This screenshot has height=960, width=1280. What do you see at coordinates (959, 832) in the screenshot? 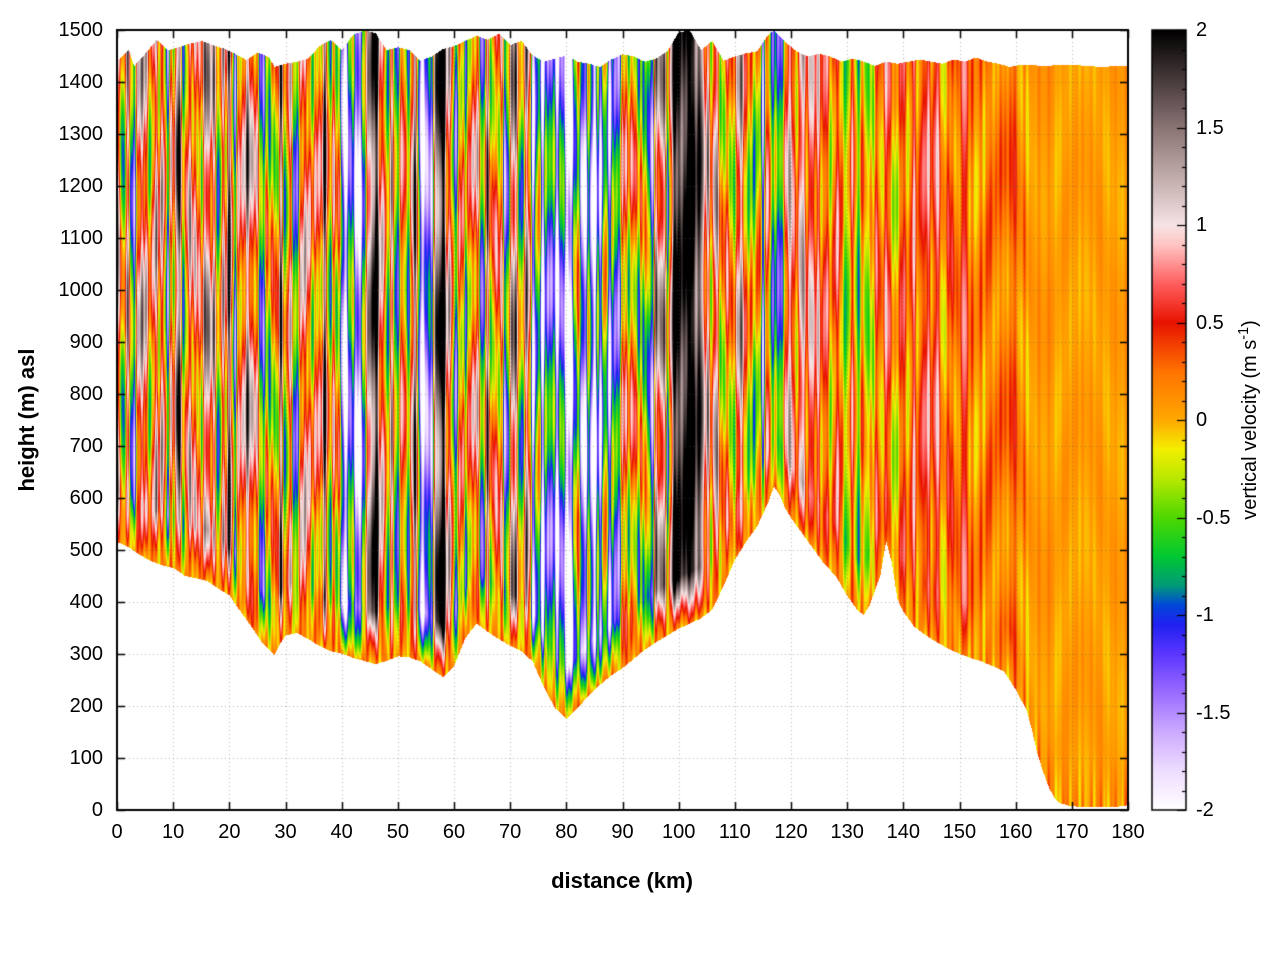
I see `x-axis-tick-label: 150` at bounding box center [959, 832].